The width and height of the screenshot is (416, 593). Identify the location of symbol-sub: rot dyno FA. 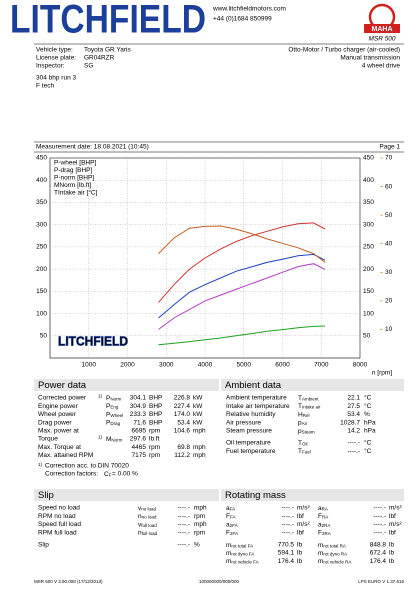
(242, 554).